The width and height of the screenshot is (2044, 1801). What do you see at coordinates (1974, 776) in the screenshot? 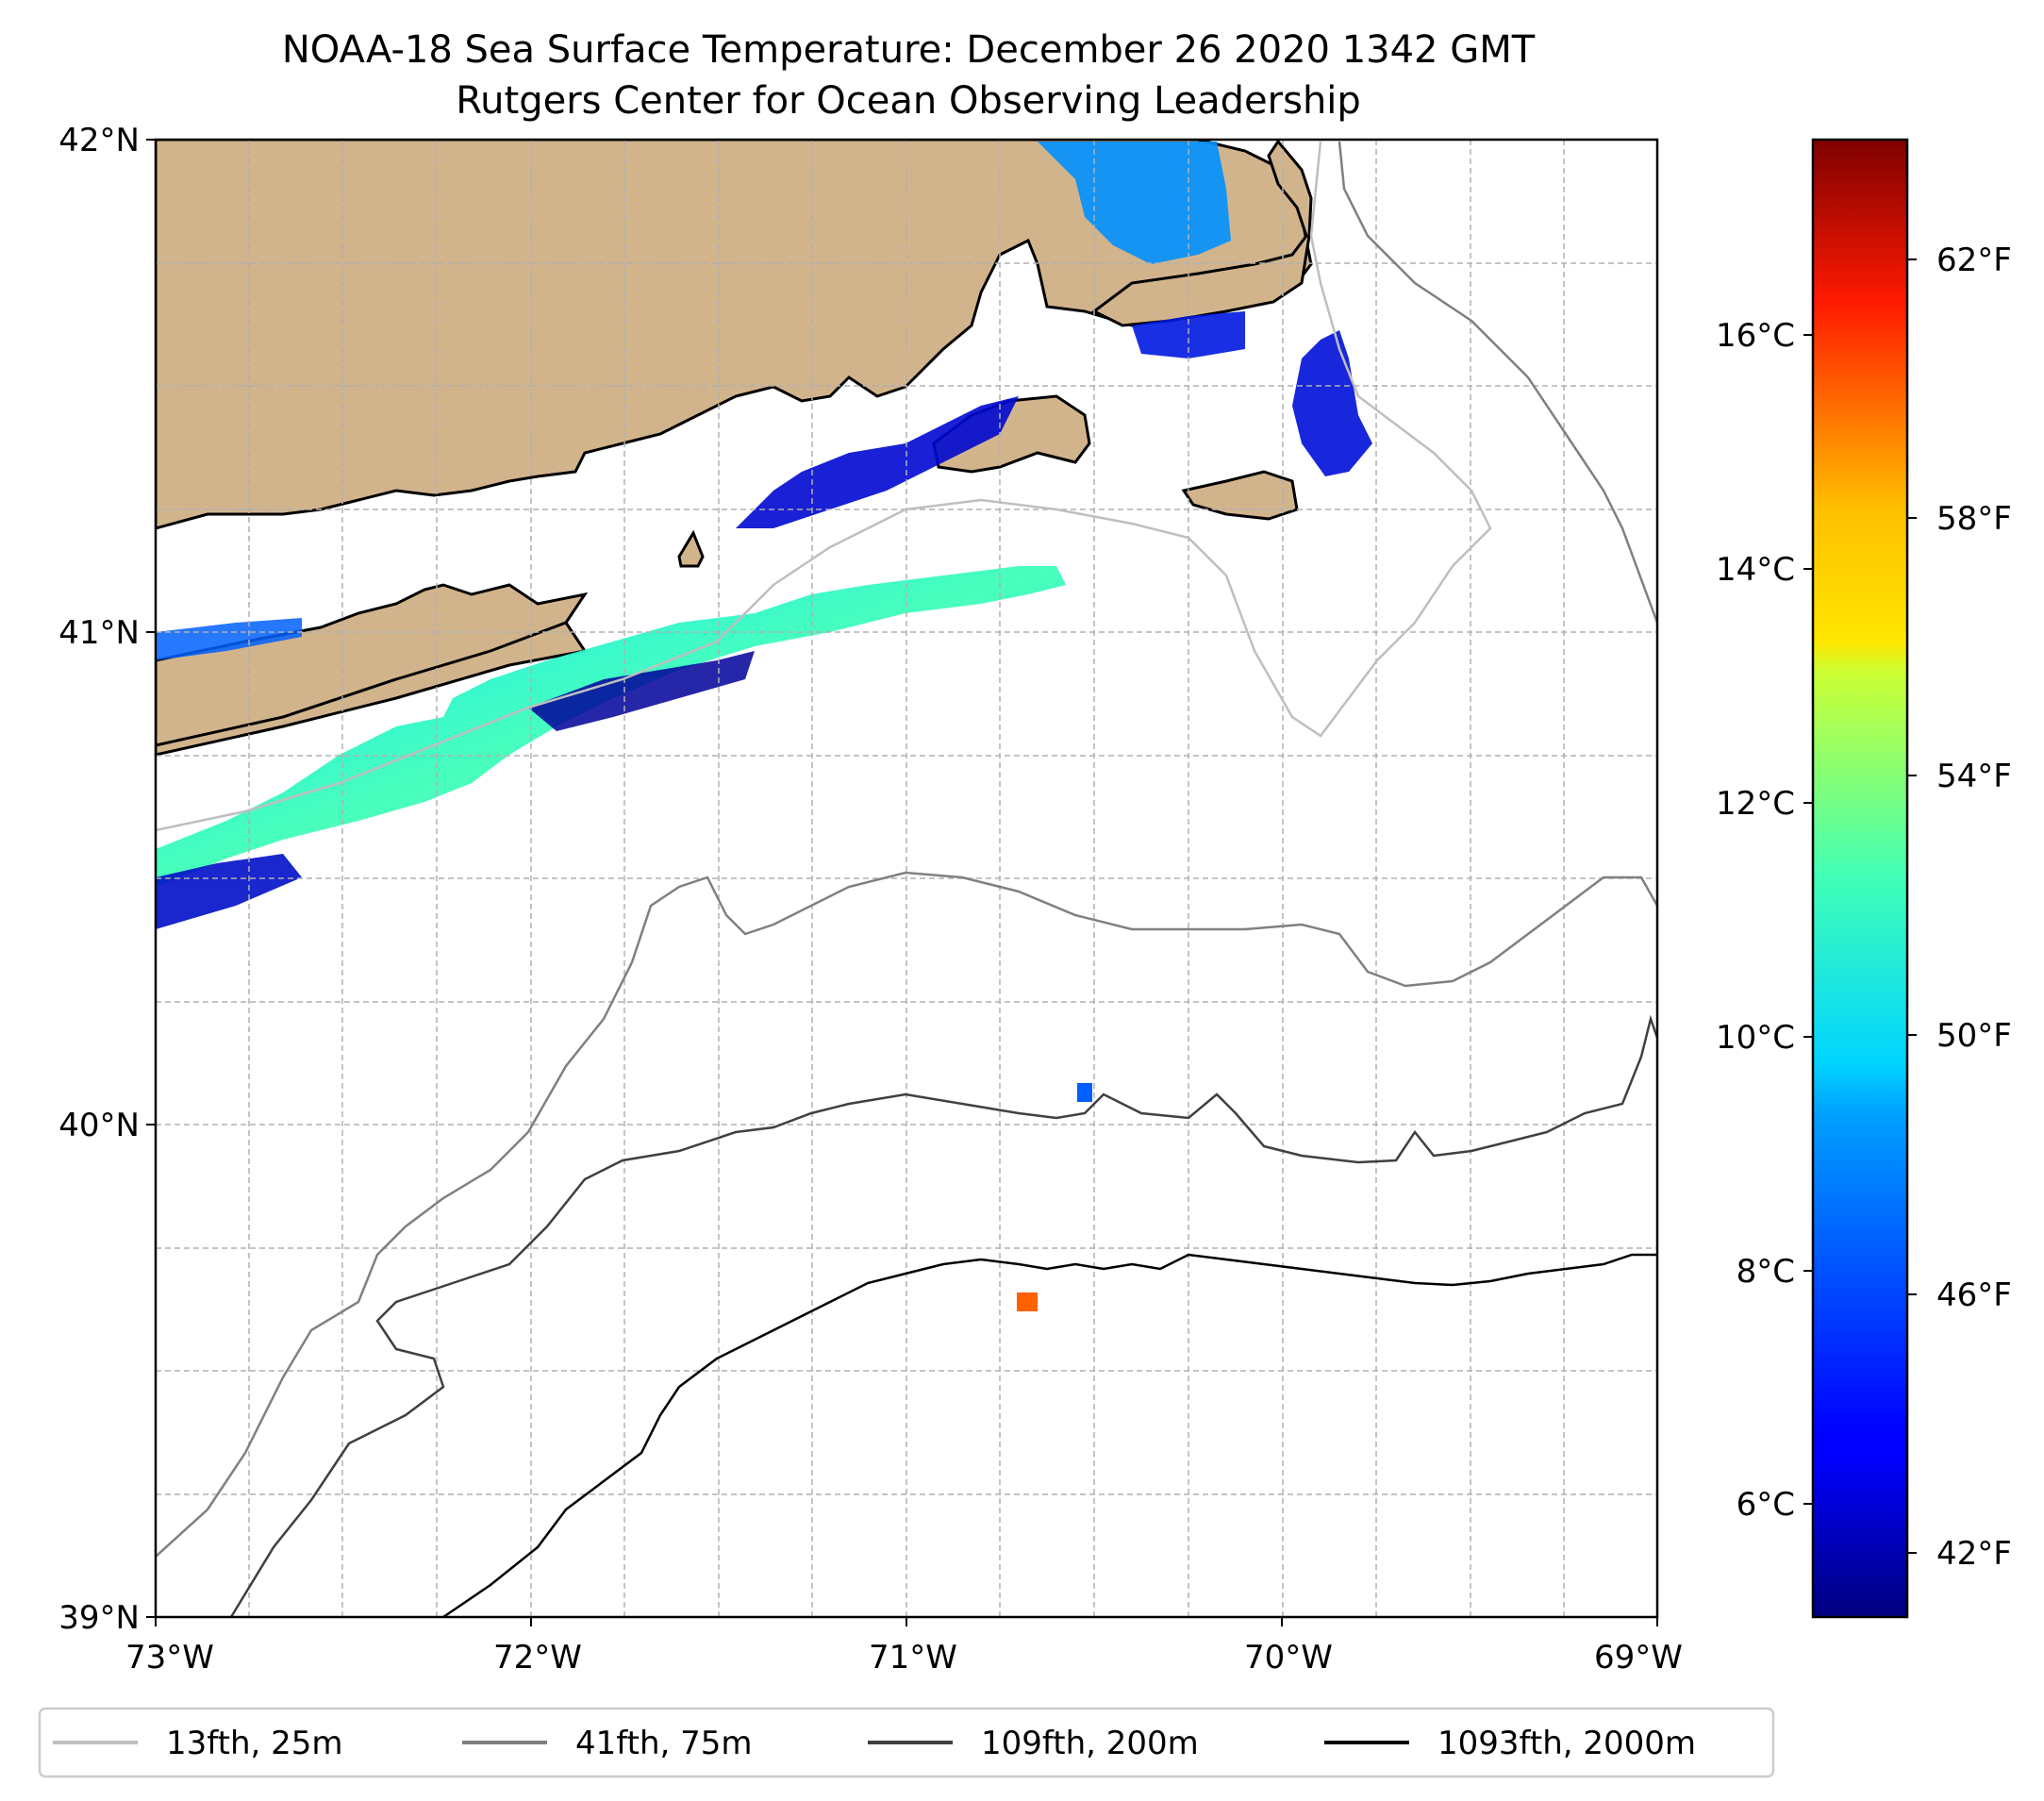
I see `colorbar-f-54: 54°F` at bounding box center [1974, 776].